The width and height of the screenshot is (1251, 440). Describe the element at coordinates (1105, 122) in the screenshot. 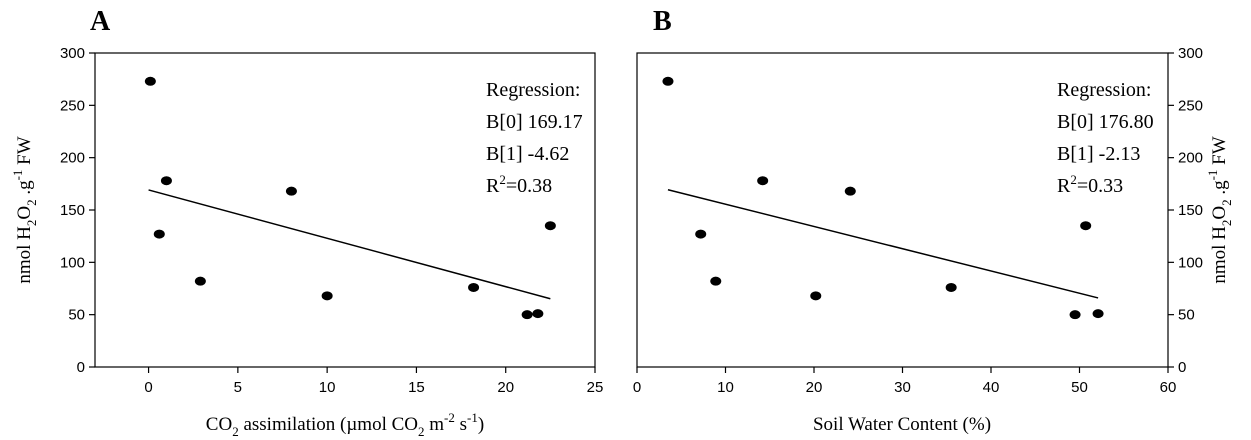

I see `panel-b-regression-b0: B[0] 176.80` at that location.